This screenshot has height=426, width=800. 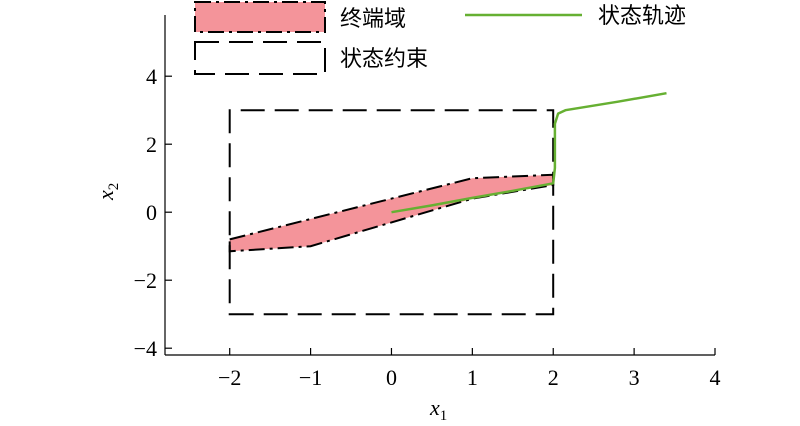 What do you see at coordinates (310, 377) in the screenshot?
I see `x-tick-label: −1` at bounding box center [310, 377].